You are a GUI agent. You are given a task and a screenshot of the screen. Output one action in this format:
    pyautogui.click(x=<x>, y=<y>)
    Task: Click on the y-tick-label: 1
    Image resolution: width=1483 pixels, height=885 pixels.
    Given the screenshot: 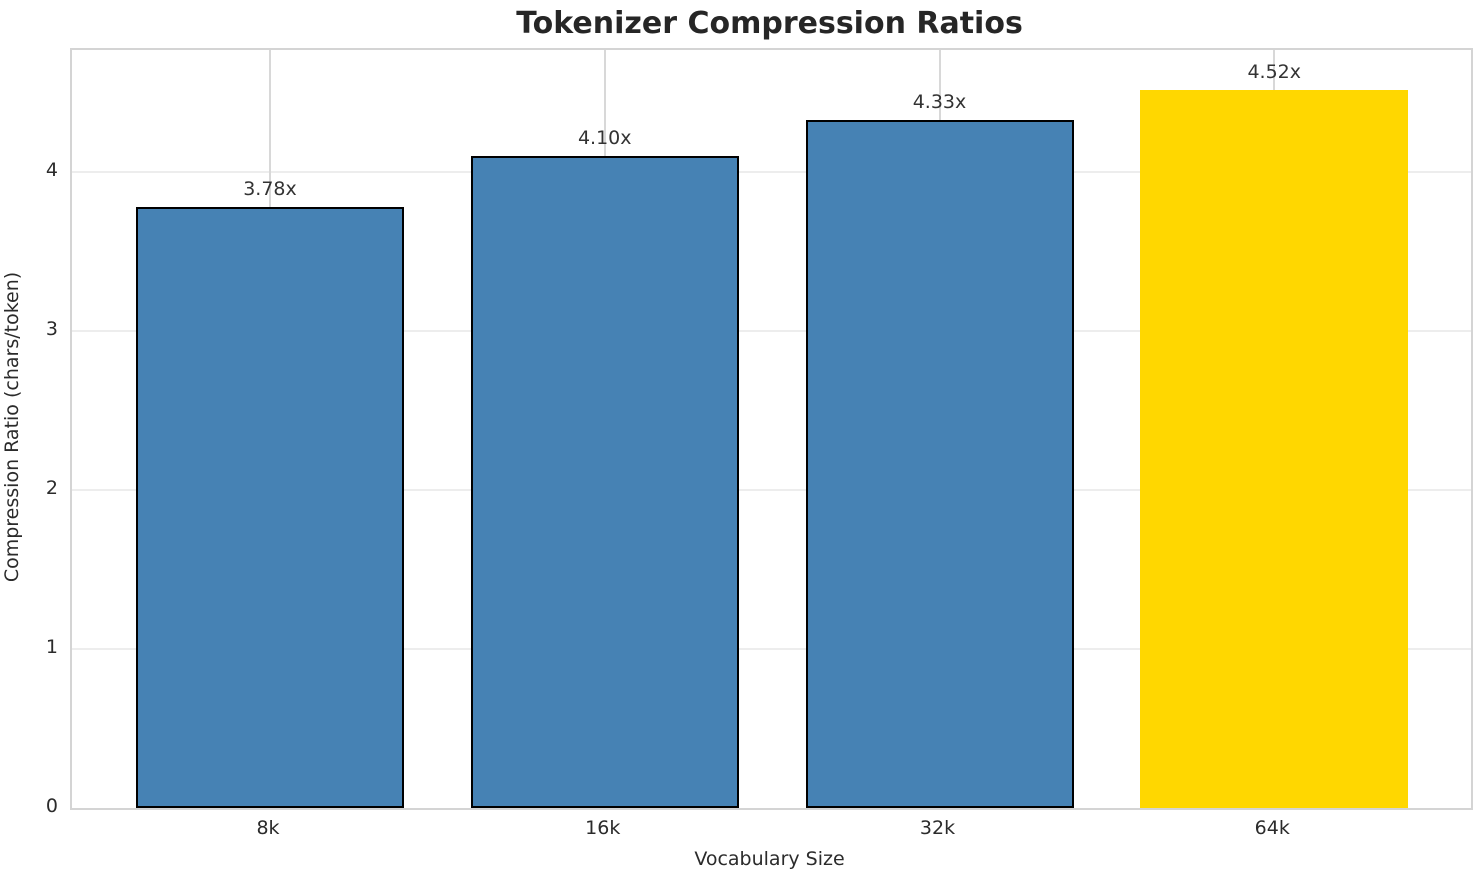 What is the action you would take?
    pyautogui.click(x=51, y=647)
    